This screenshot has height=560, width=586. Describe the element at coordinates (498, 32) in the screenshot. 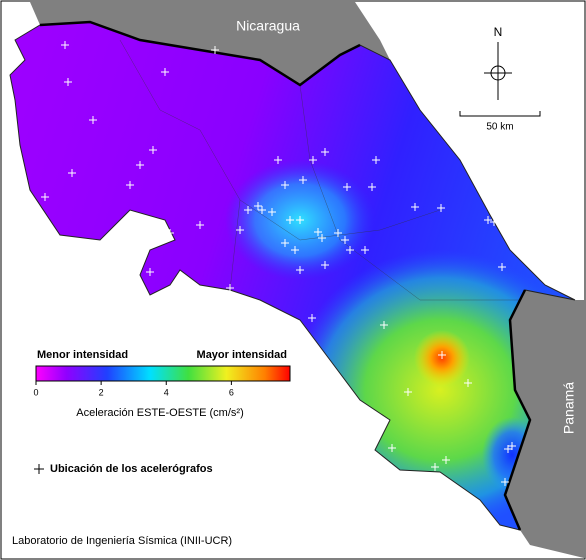

I see `north-label: N` at that location.